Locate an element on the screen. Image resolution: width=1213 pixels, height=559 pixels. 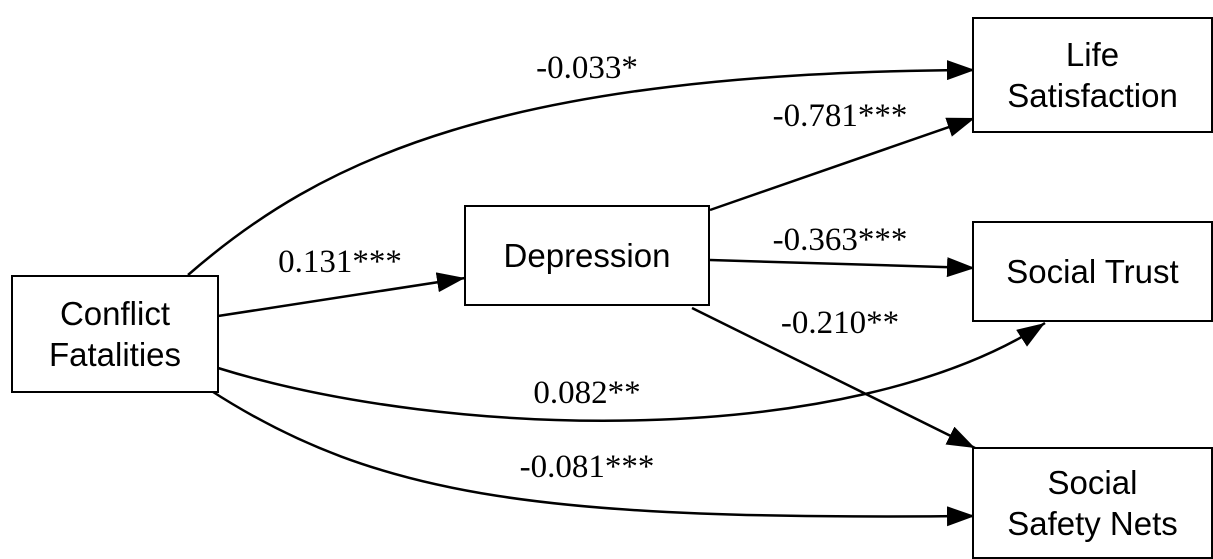
edge-depression-to-social-trust is located at coordinates (842, 267).